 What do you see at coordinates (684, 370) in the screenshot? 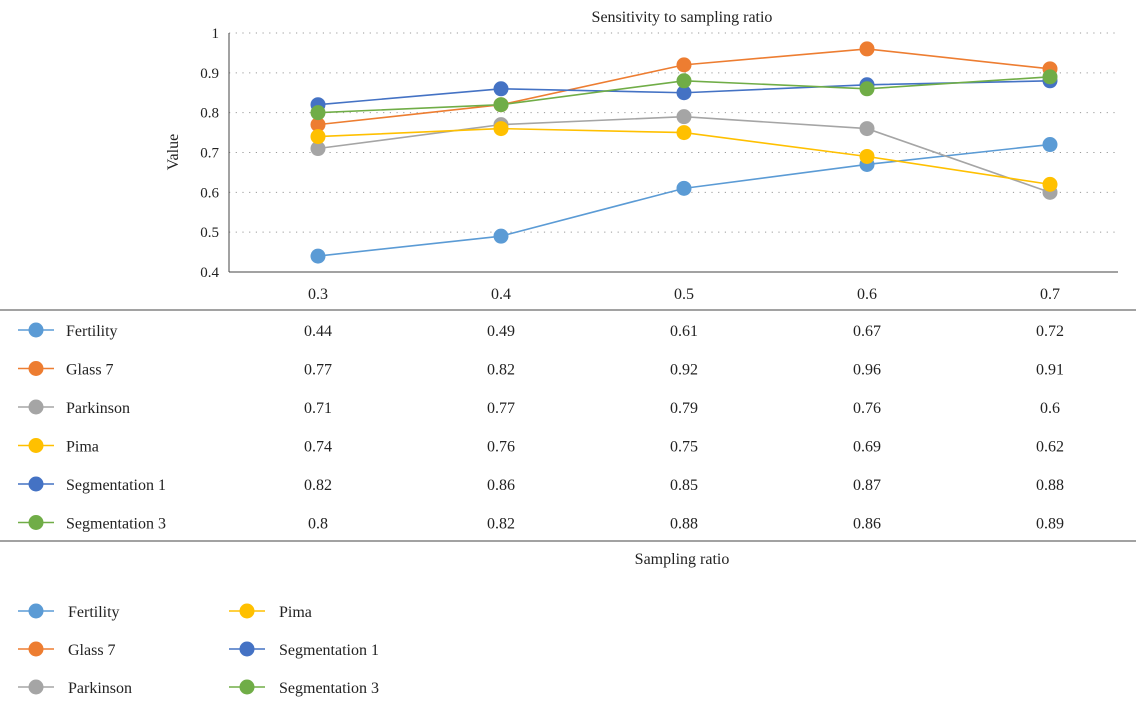
I see `table-cell: 0.92` at bounding box center [684, 370].